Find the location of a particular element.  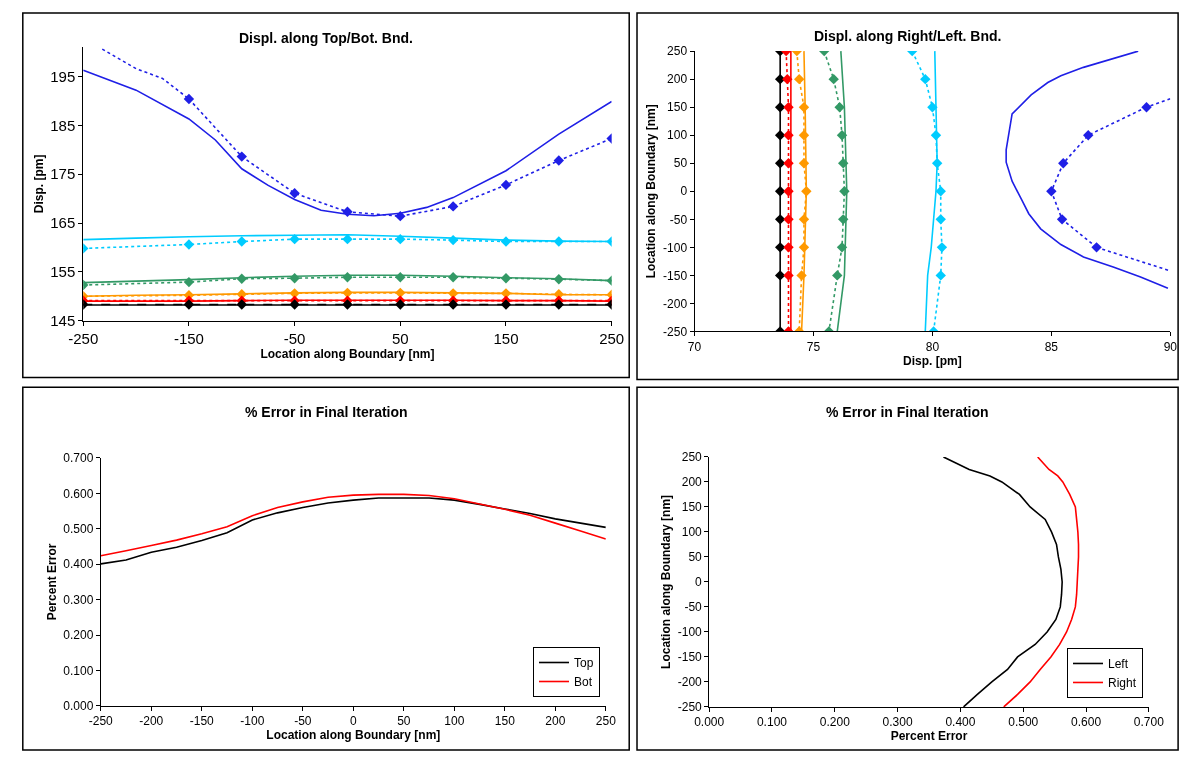

y-tick-label: 185 is located at coordinates (63, 125).